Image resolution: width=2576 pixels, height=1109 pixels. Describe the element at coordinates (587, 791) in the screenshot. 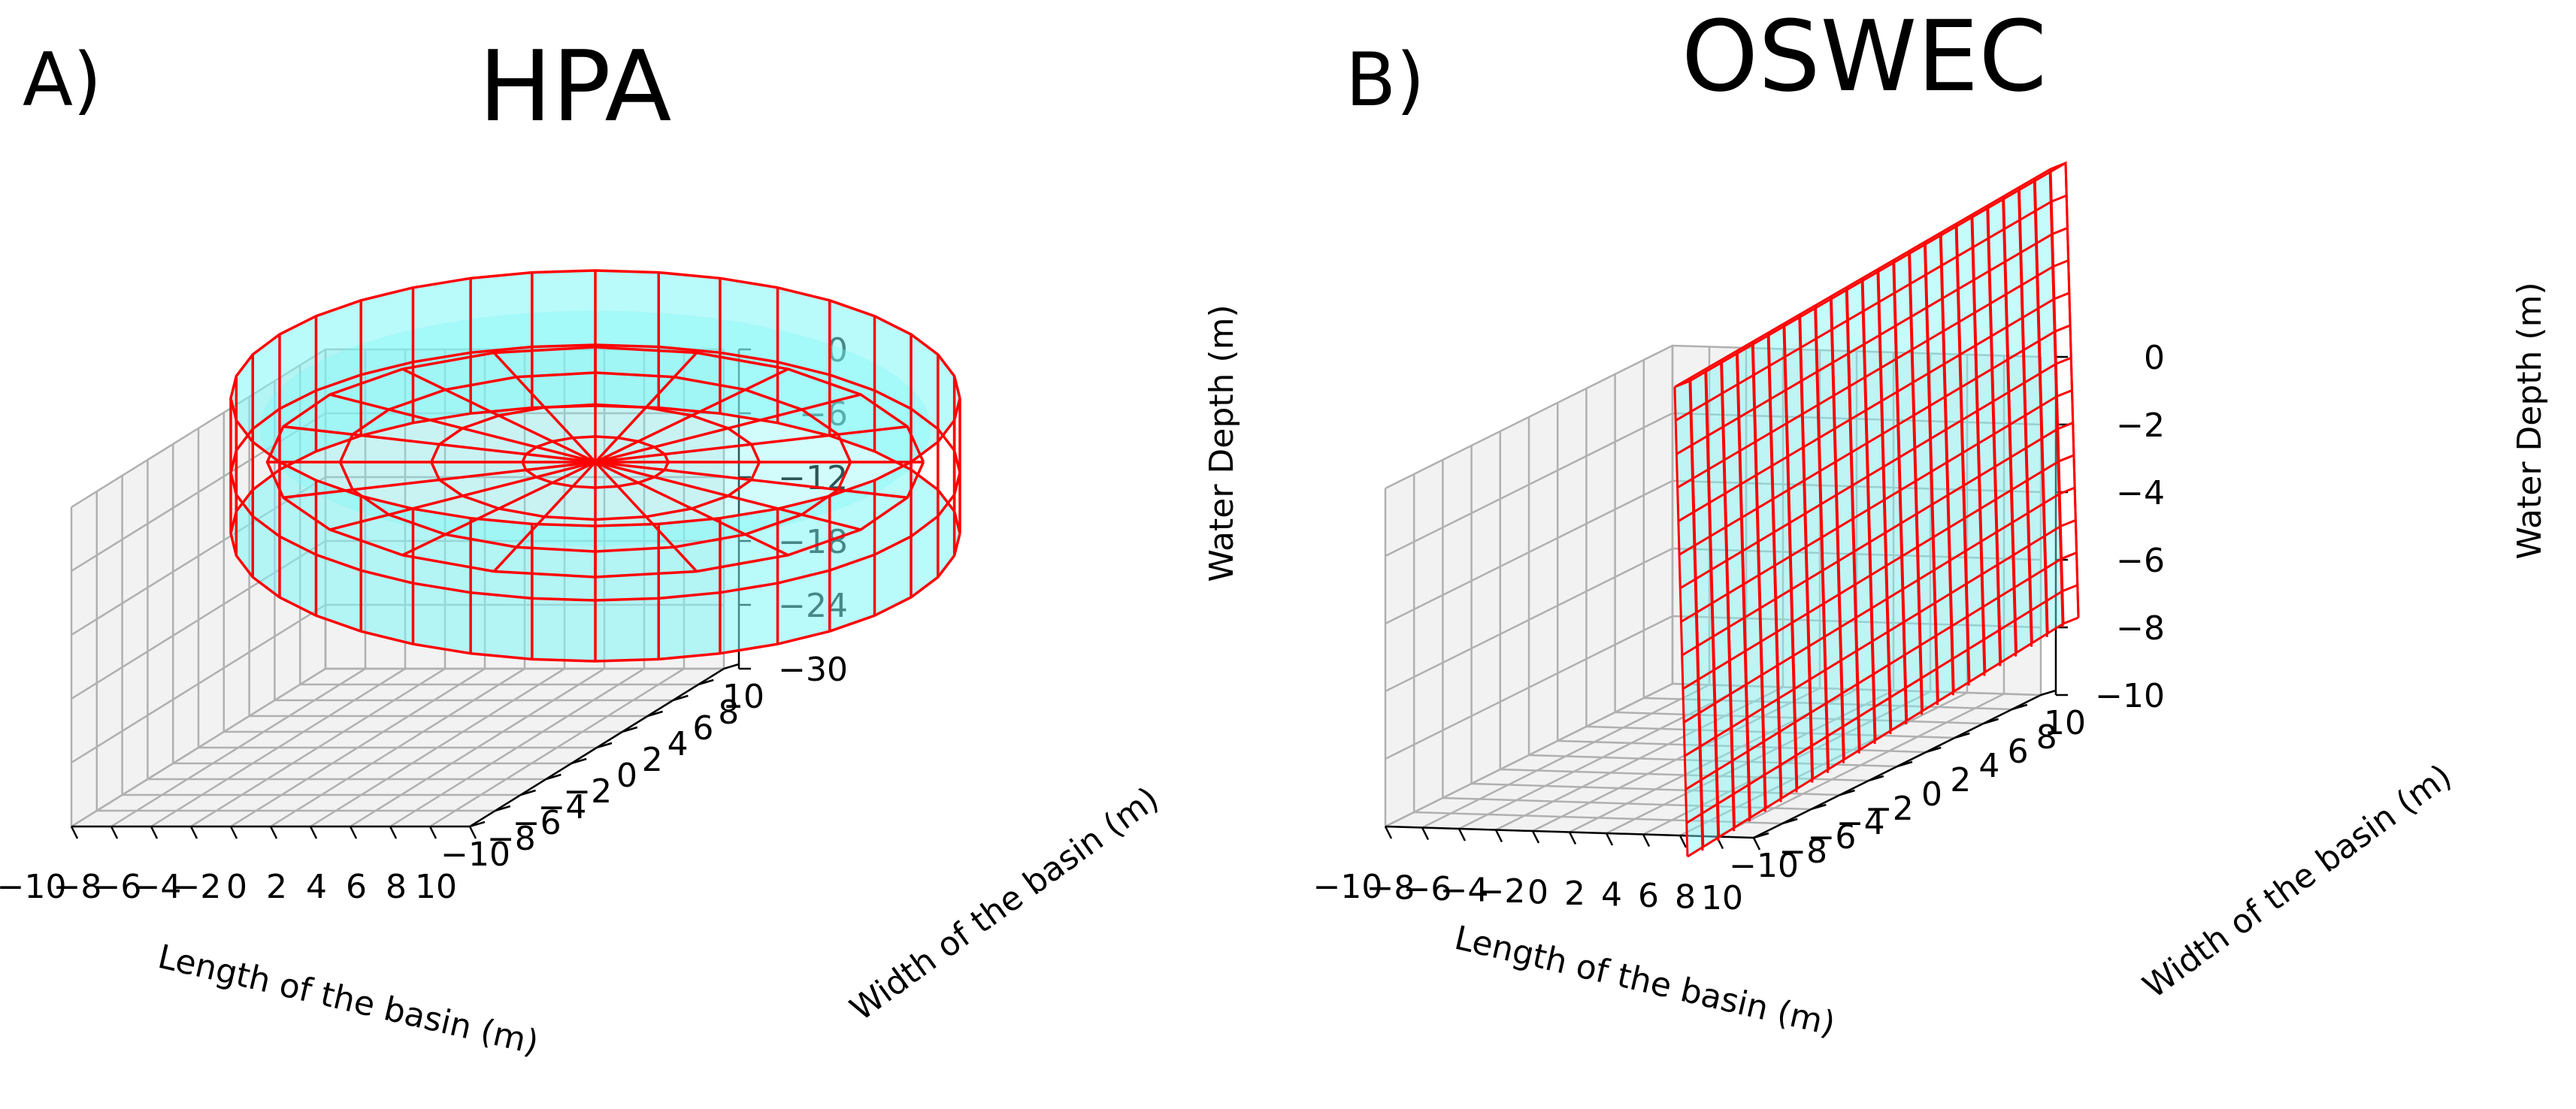

I see `y-tick-label: −2` at that location.